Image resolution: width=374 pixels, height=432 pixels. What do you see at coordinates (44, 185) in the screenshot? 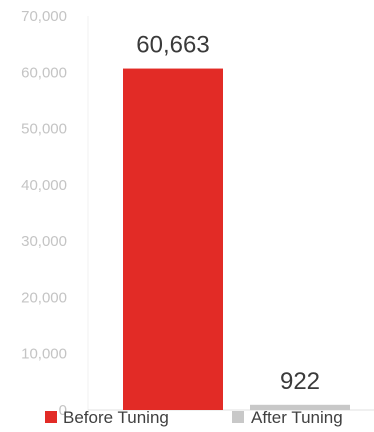
I see `y-tick-label: 40,000` at bounding box center [44, 185].